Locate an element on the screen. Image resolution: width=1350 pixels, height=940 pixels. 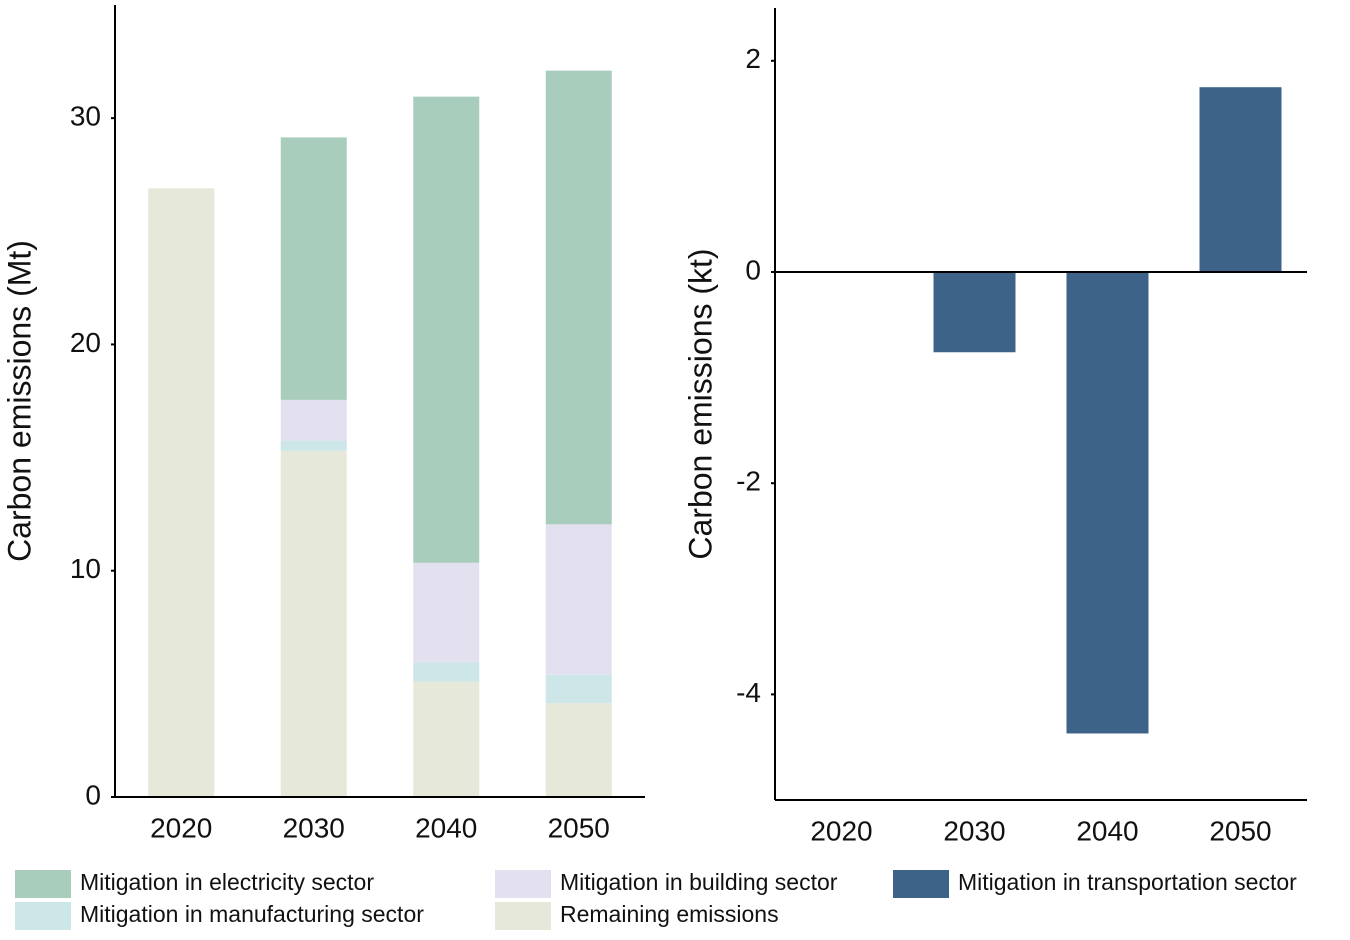
legend-label: Mitigation in electricity sector is located at coordinates (227, 882).